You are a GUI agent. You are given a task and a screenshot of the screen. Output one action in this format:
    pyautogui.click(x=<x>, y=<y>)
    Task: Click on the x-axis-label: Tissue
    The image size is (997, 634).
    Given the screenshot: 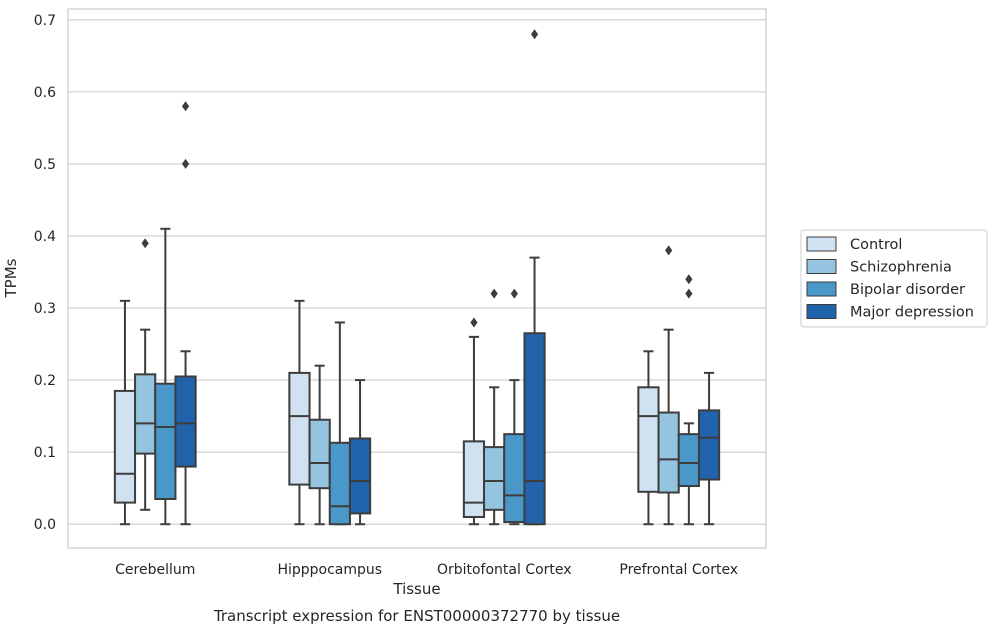 What is the action you would take?
    pyautogui.click(x=416, y=589)
    